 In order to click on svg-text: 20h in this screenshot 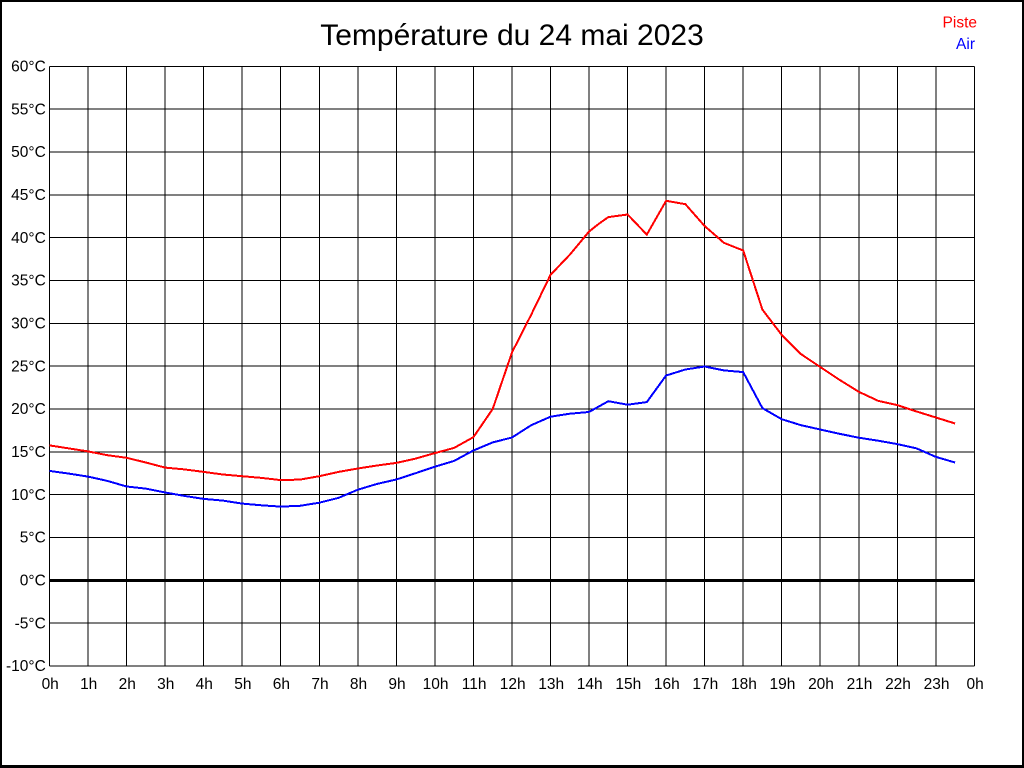, I will do `click(821, 684)`.